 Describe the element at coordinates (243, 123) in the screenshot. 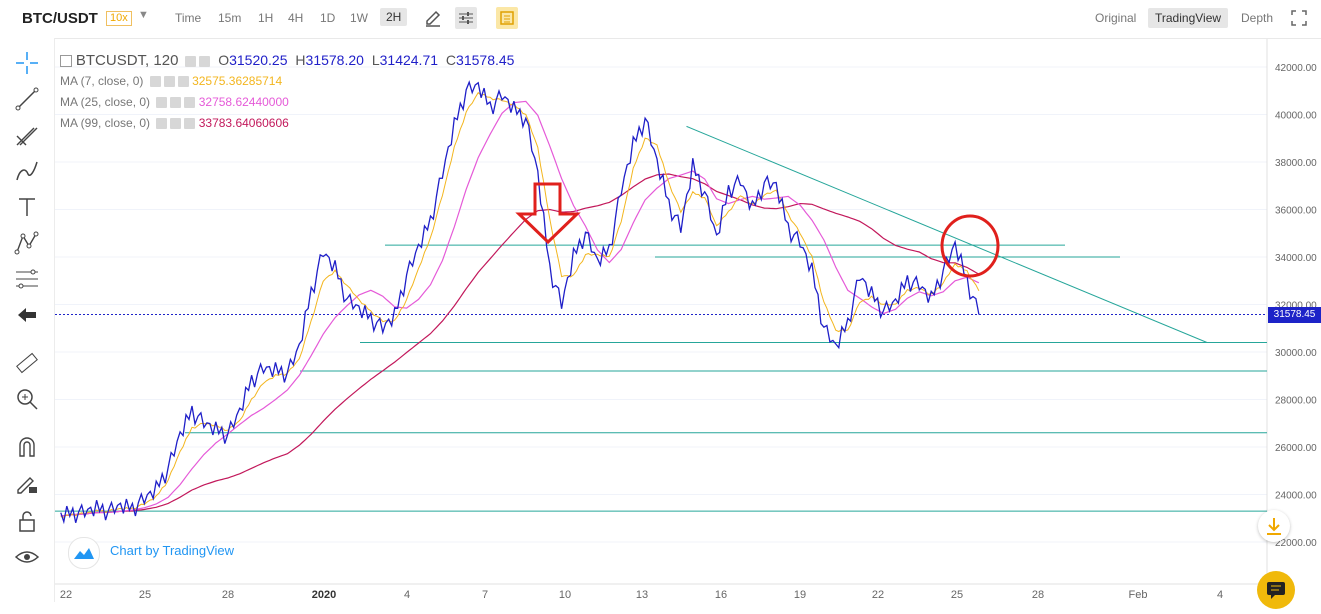

I see `ma99-value: 33783.64060606` at that location.